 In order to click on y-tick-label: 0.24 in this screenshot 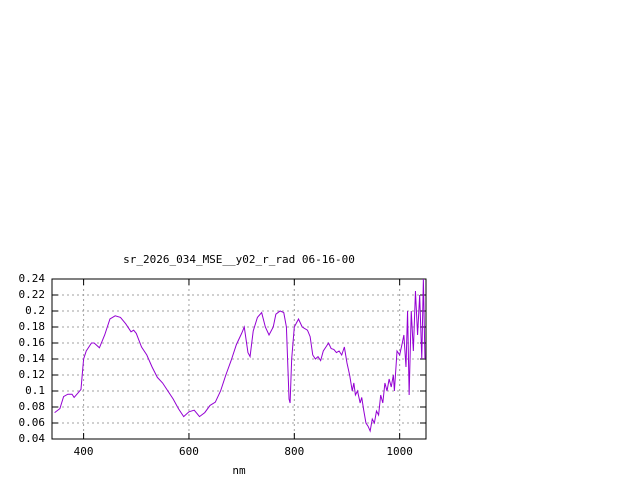, I will do `click(32, 278)`.